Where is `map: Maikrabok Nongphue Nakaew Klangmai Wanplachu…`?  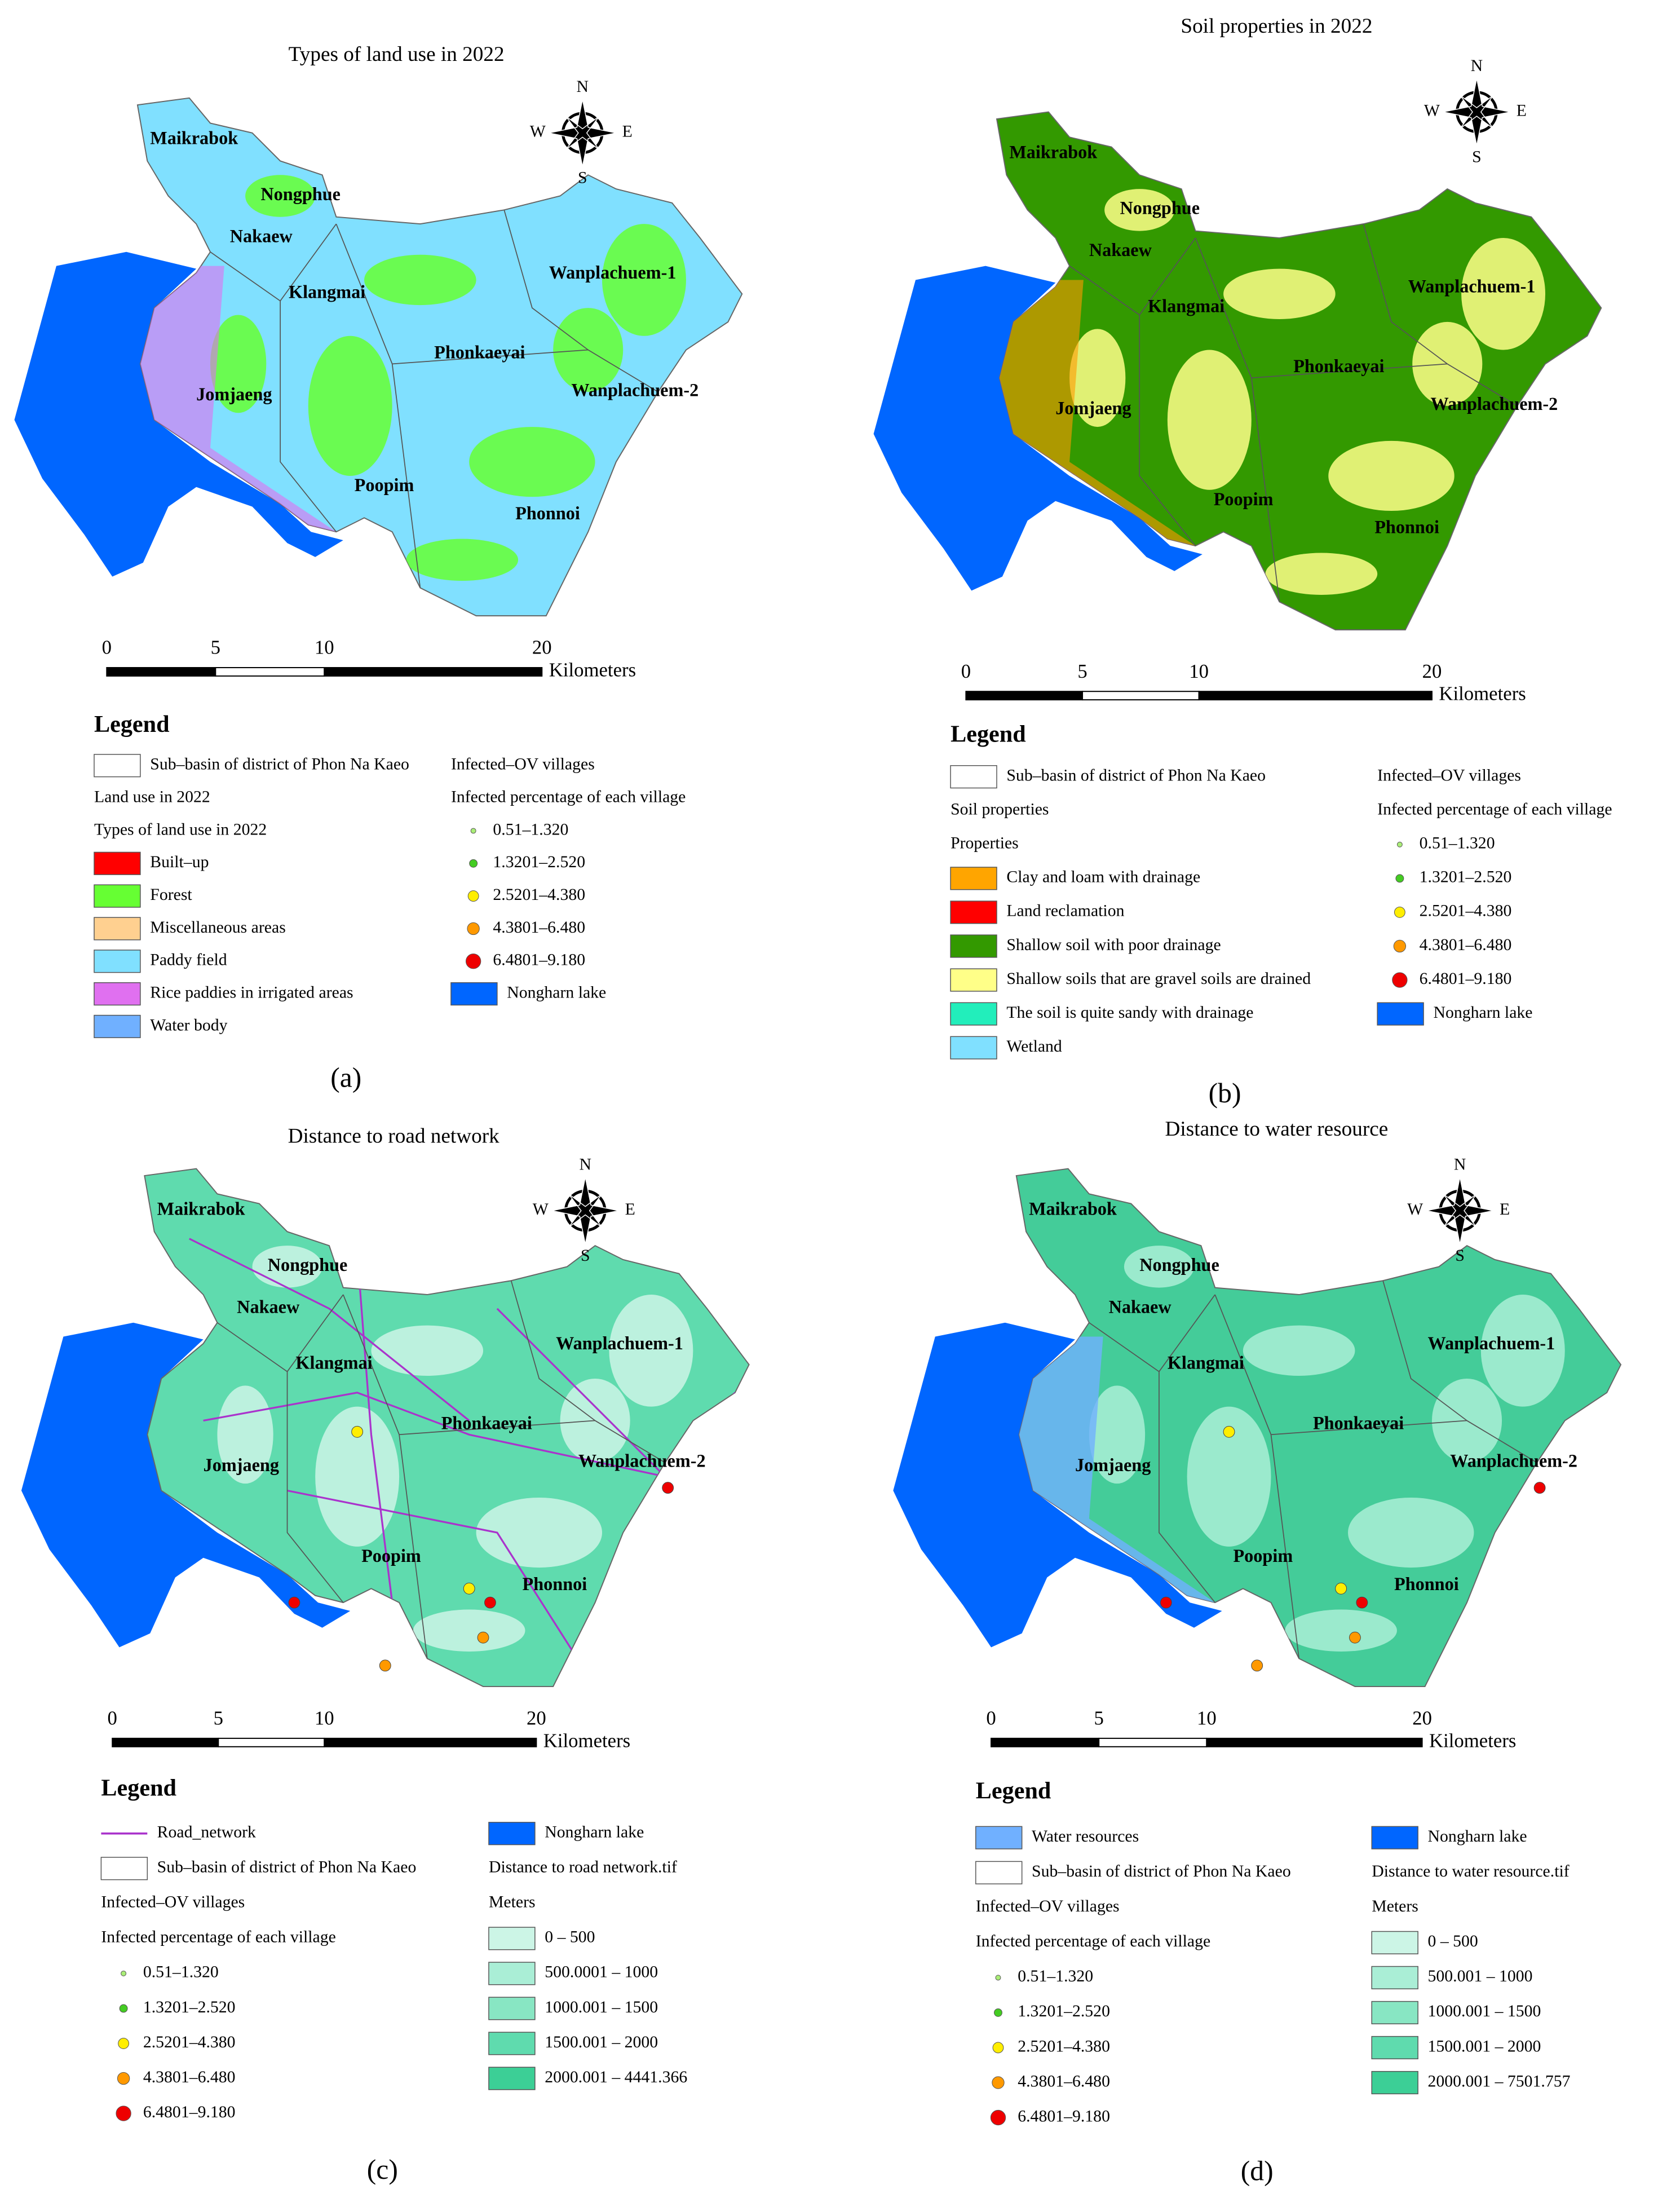
map: Maikrabok Nongphue Nakaew Klangmai Wanplachu… is located at coordinates (378, 357).